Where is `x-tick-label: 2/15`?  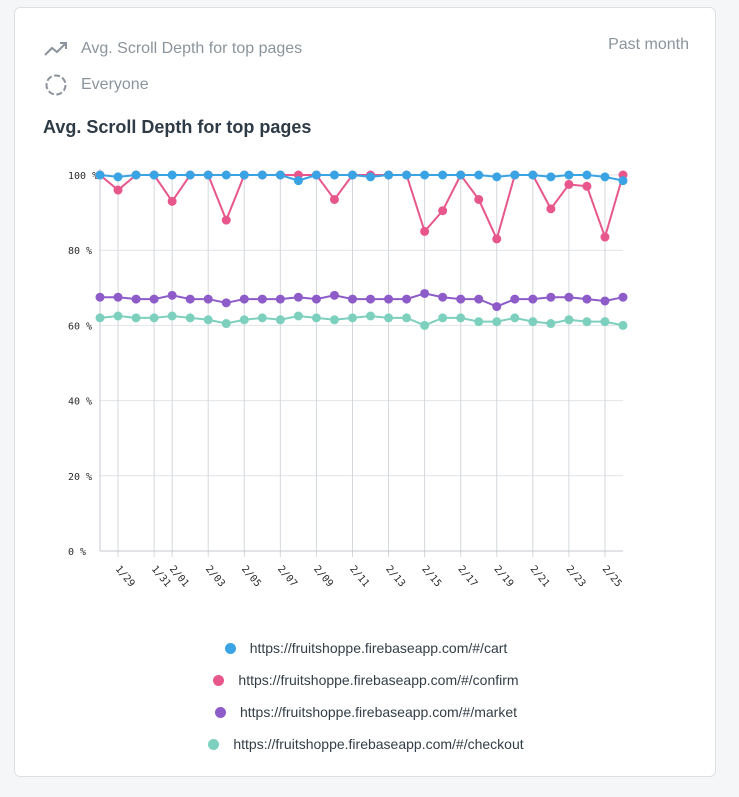 x-tick-label: 2/15 is located at coordinates (431, 577).